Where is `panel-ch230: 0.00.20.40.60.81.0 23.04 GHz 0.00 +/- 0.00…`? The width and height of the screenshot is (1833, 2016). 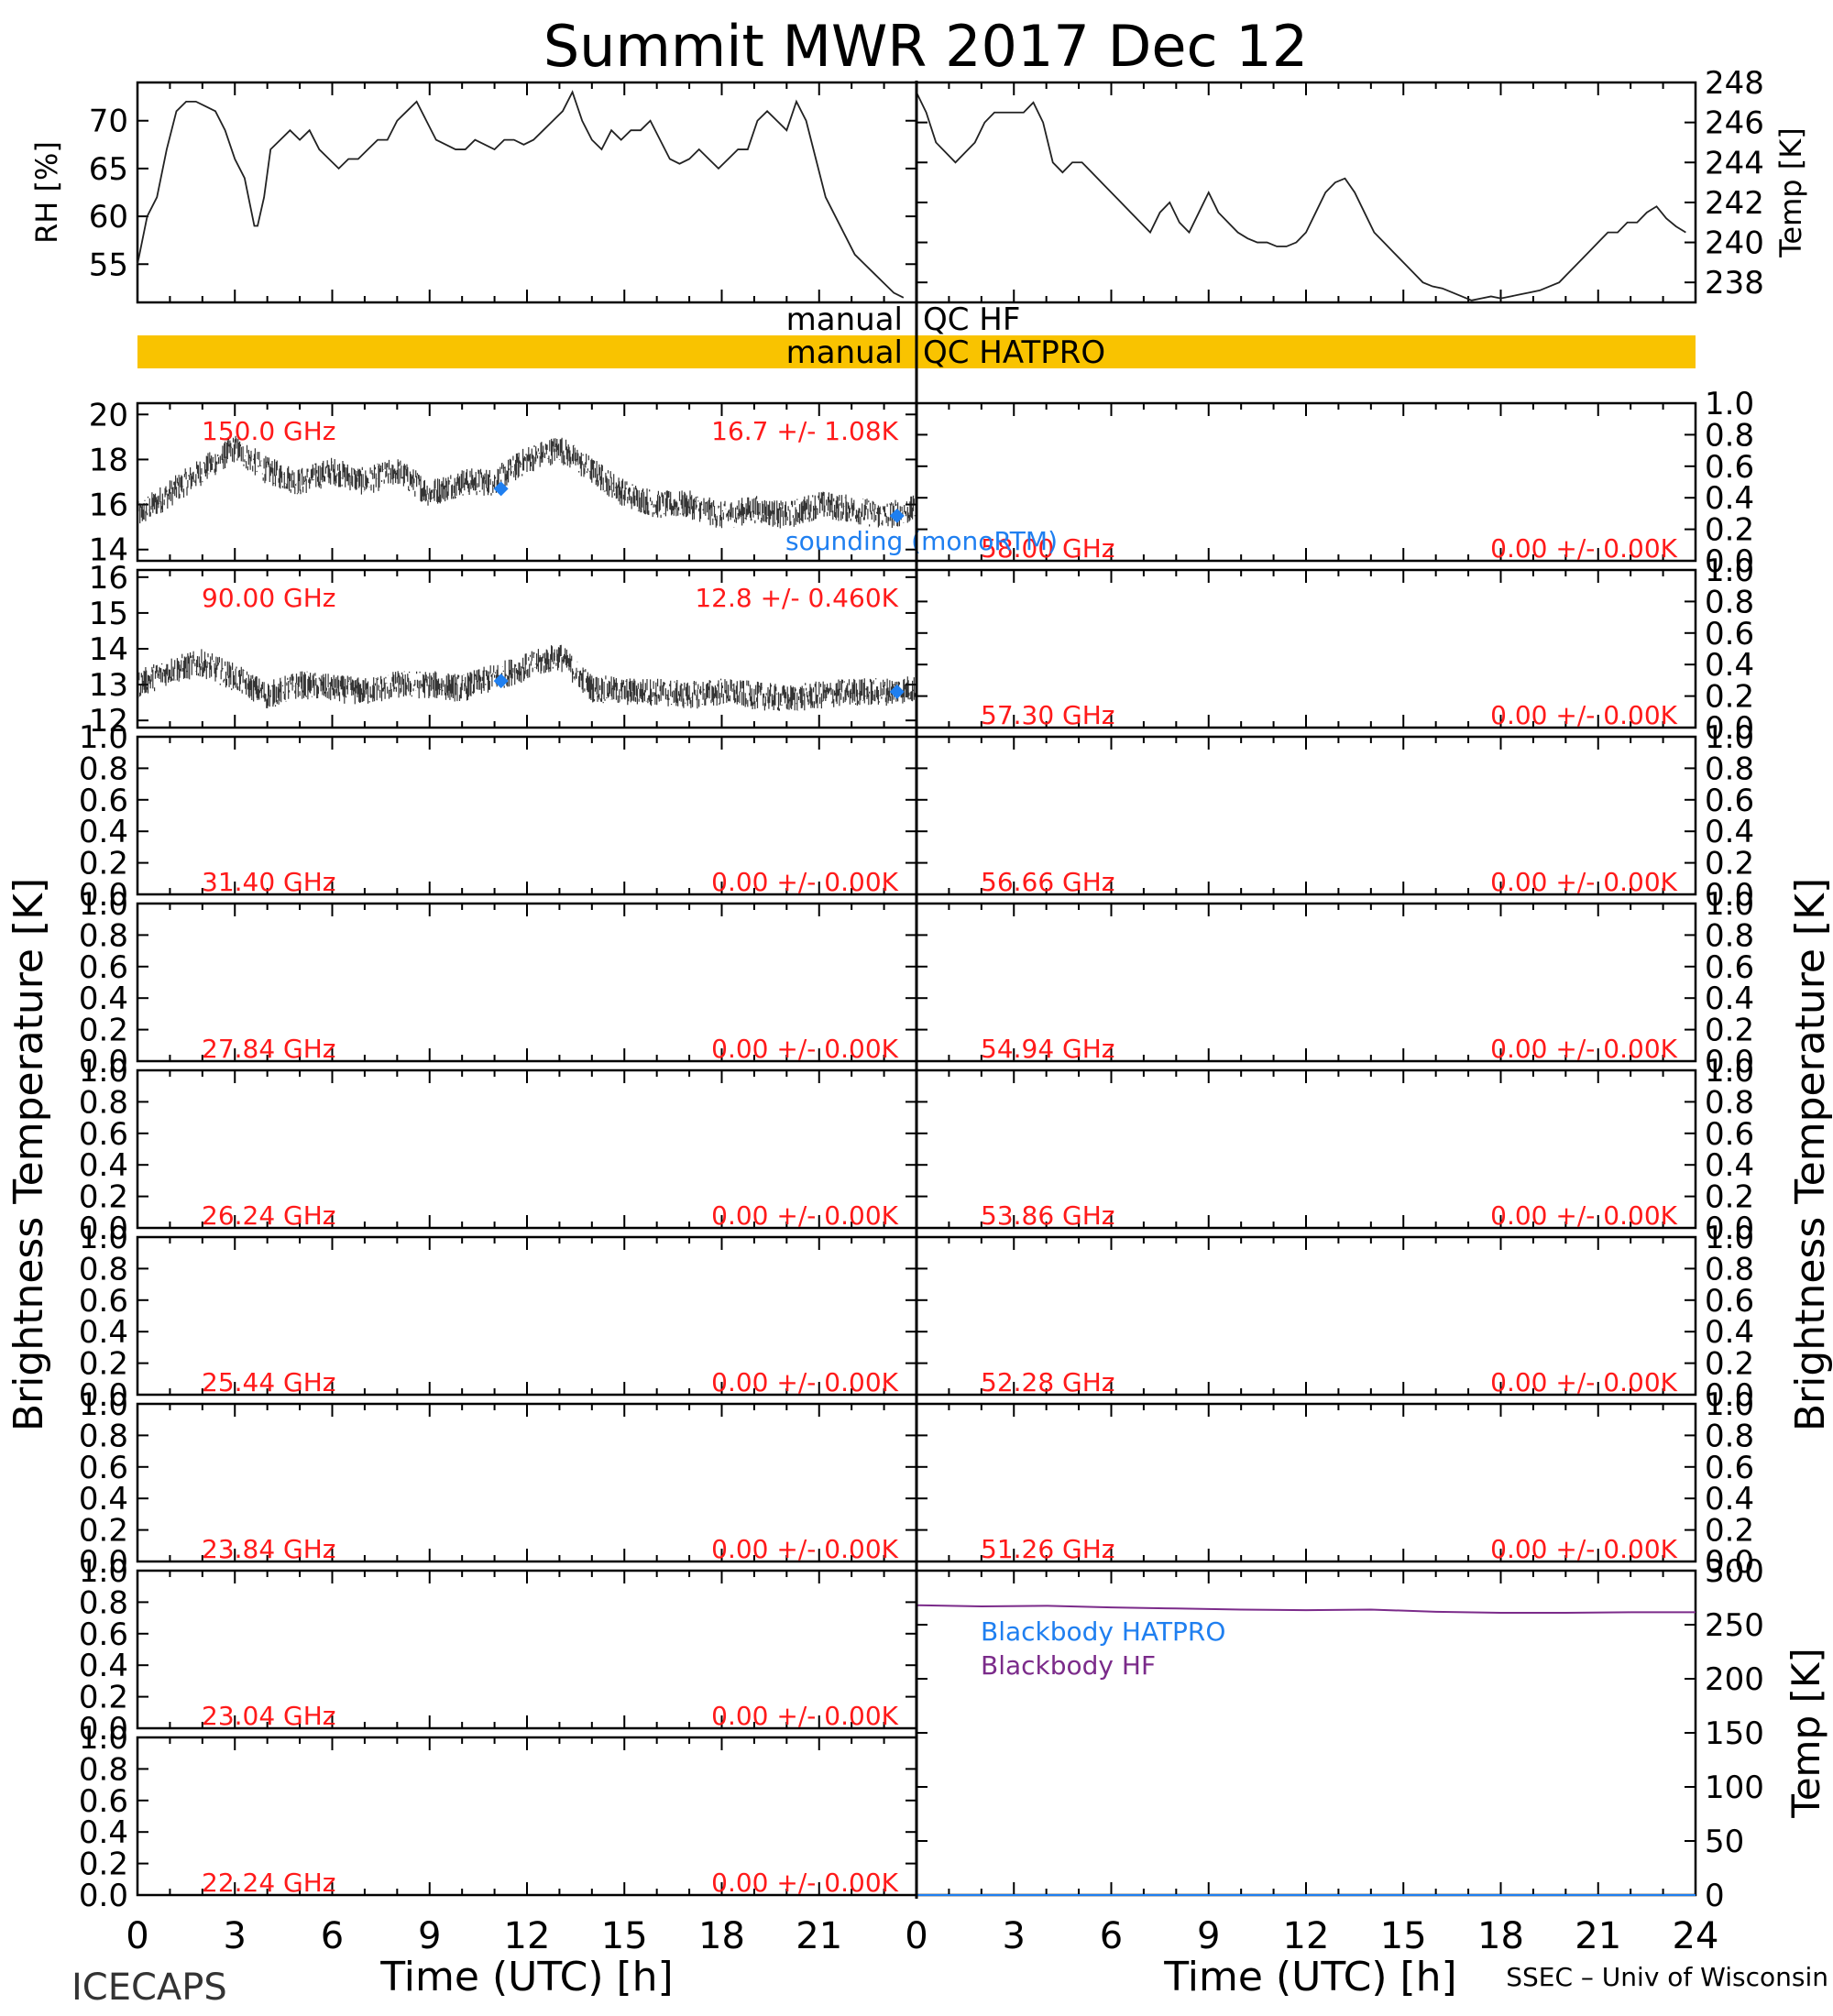
panel-ch230: 0.00.20.40.60.81.0 23.04 GHz 0.00 +/- 0.00… is located at coordinates (498, 1650).